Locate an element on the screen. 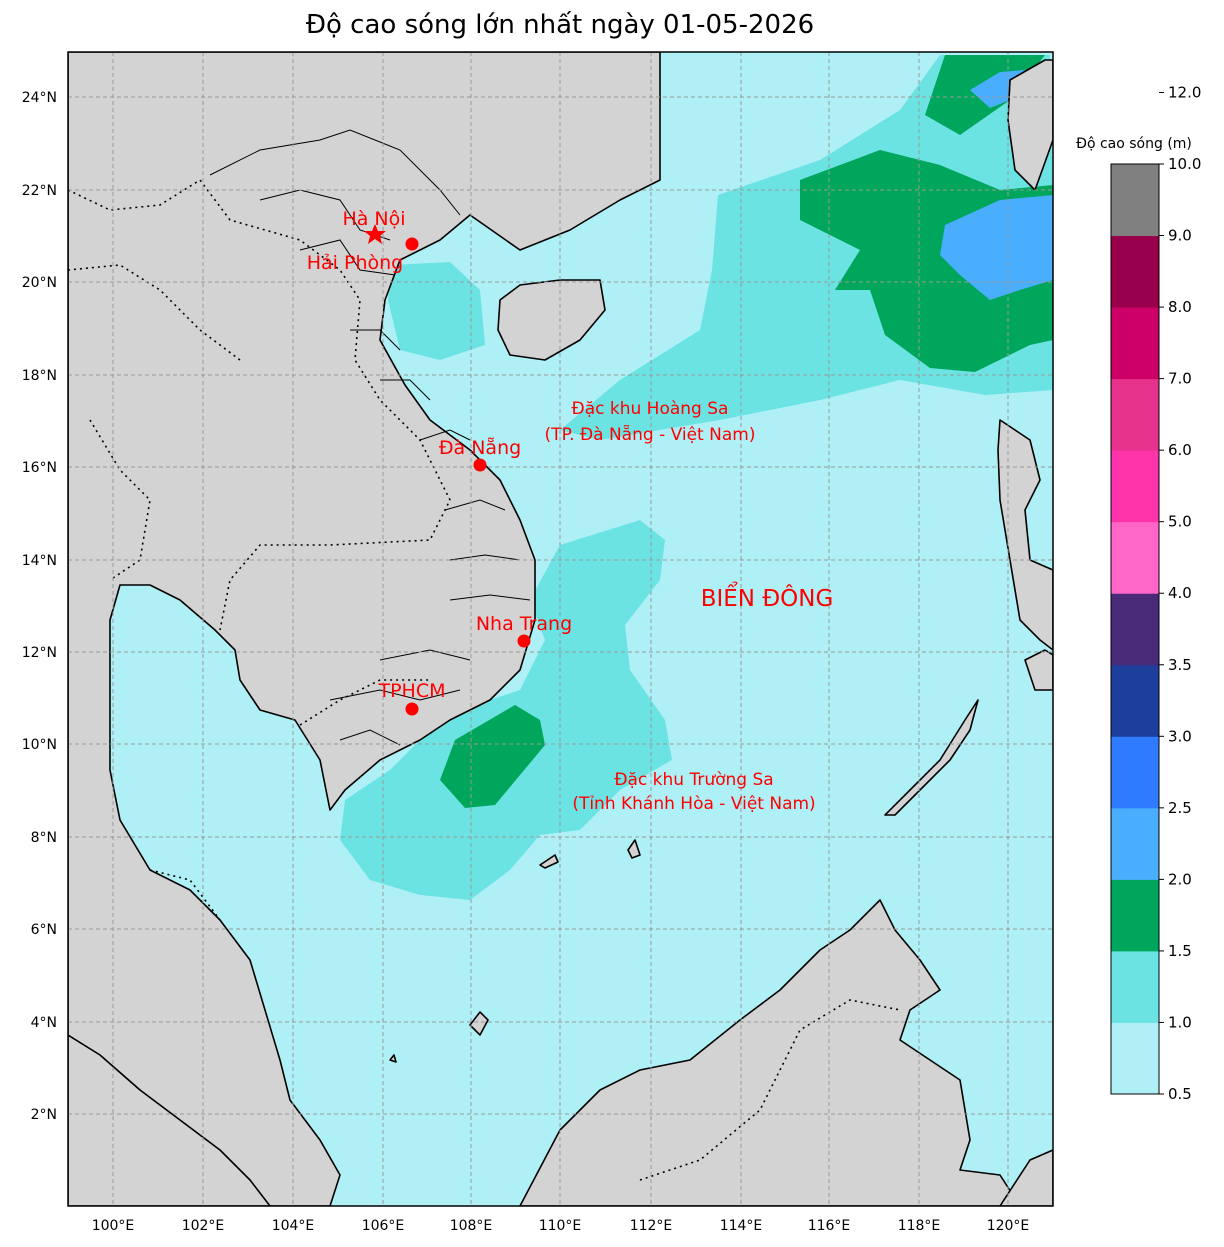  y-tick: 12°N is located at coordinates (39, 653).